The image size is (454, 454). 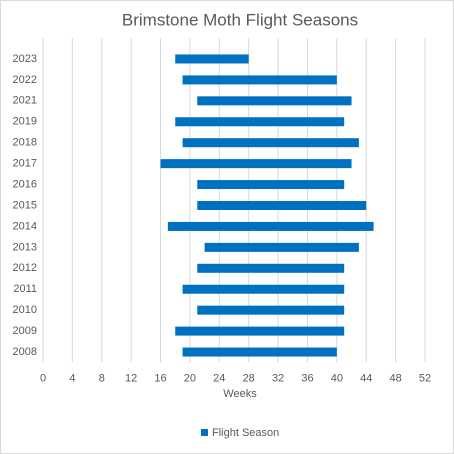 I want to click on y-tick-label: 2022, so click(x=25, y=80).